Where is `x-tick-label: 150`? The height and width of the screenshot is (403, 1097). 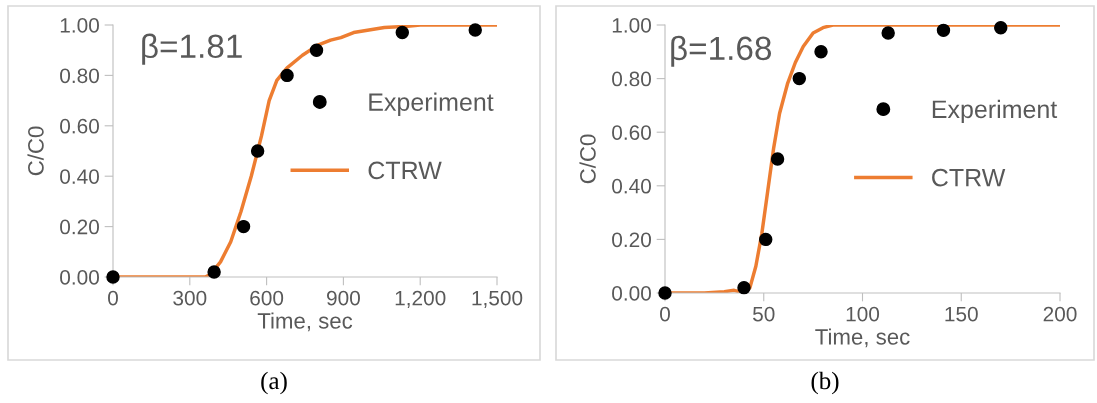
x-tick-label: 150 is located at coordinates (961, 314).